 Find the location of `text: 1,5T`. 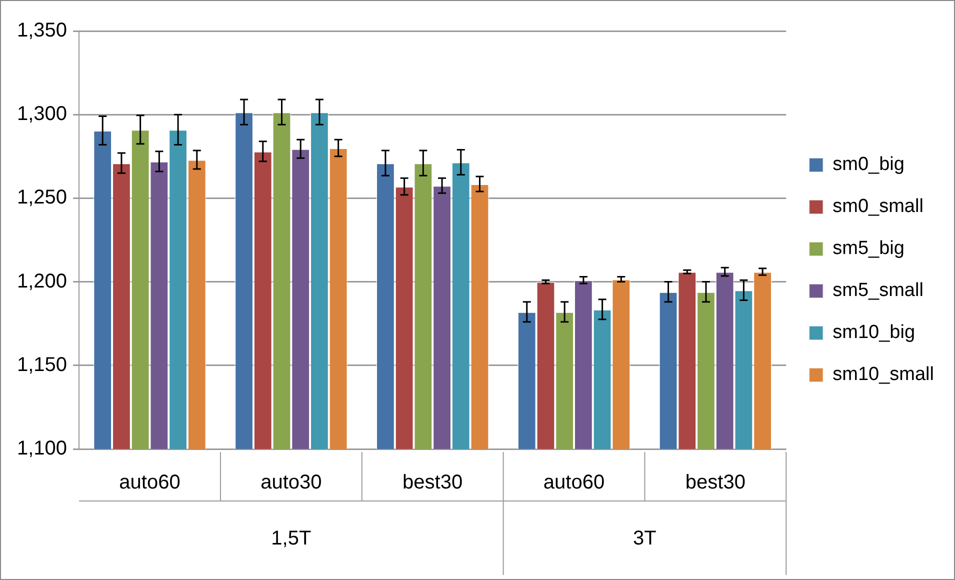

text: 1,5T is located at coordinates (291, 539).